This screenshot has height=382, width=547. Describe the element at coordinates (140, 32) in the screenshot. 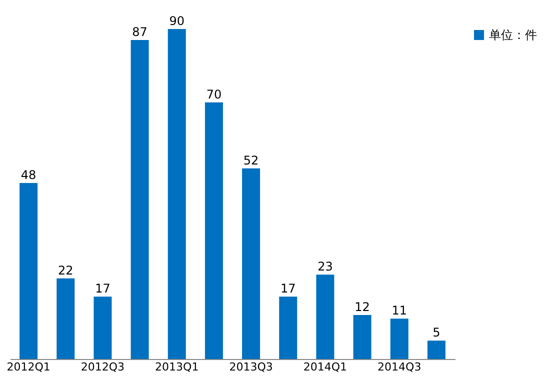

I see `data-label: 87` at that location.